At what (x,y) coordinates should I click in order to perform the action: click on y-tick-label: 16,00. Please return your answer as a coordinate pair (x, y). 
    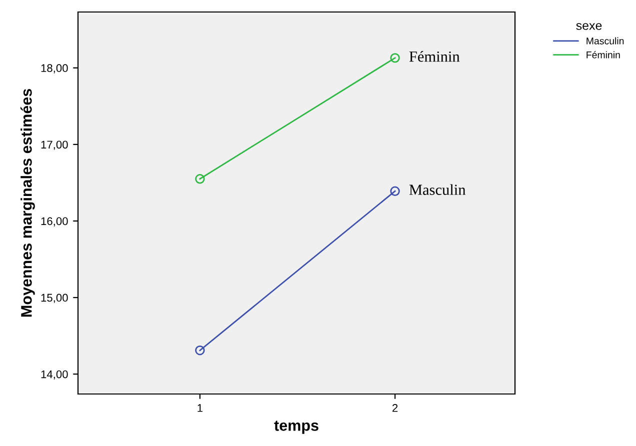
    Looking at the image, I should click on (54, 221).